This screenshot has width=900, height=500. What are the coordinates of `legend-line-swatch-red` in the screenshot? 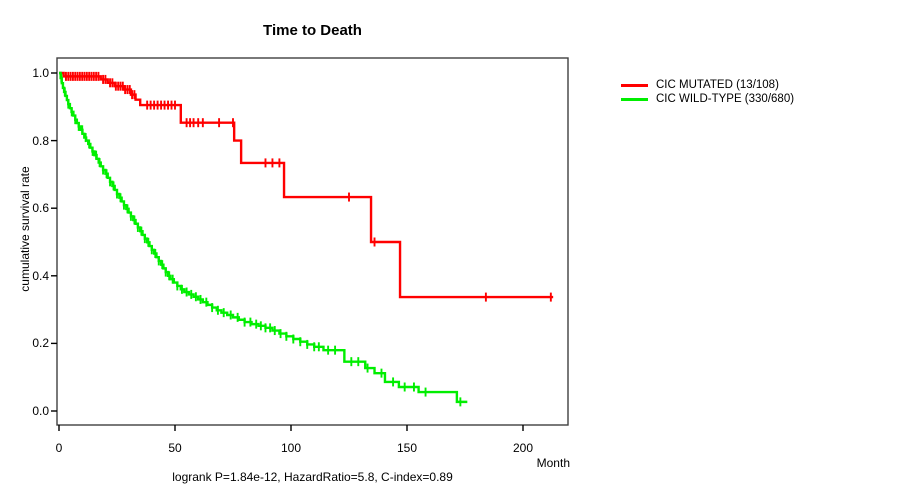 It's located at (634, 85).